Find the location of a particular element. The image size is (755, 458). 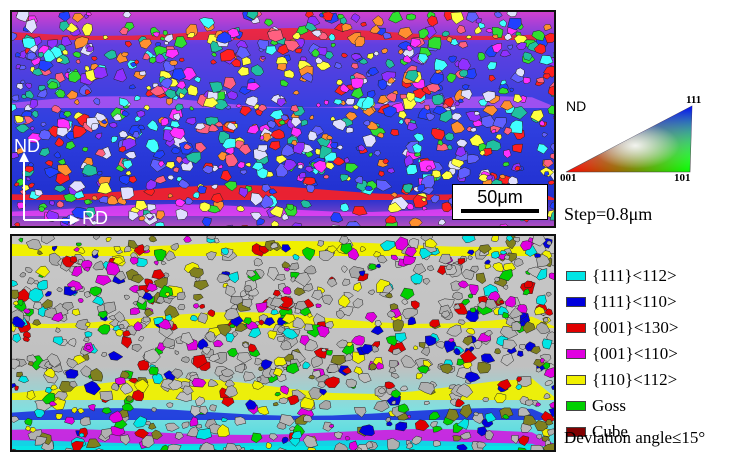

deviation-angle-label: Deviation angle≤15° is located at coordinates (635, 437).